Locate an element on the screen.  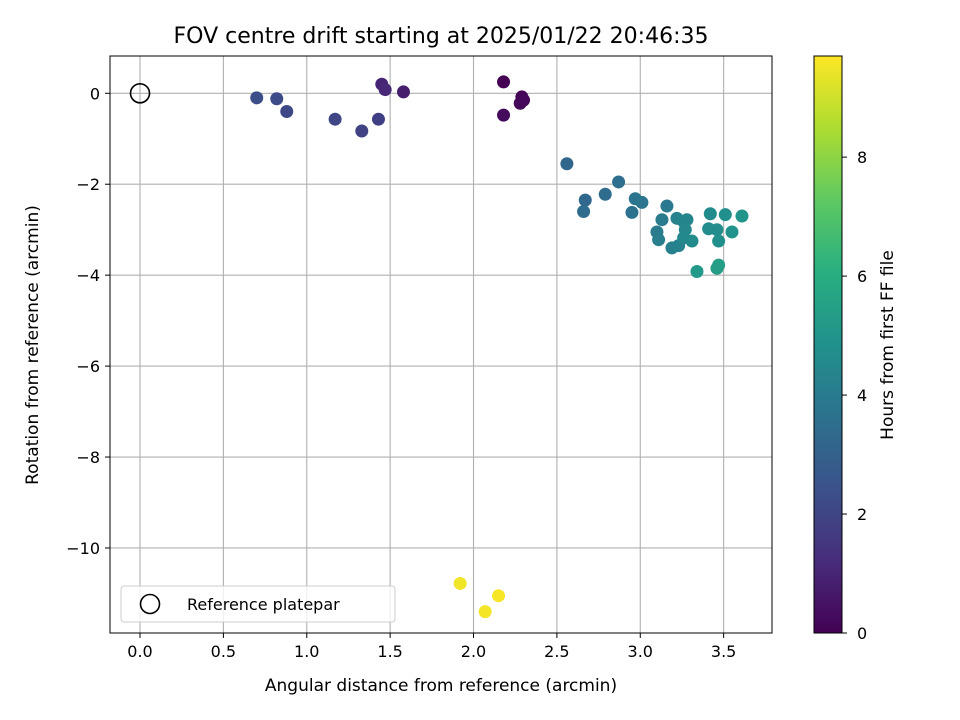
legend: Reference platepar is located at coordinates (258, 604).